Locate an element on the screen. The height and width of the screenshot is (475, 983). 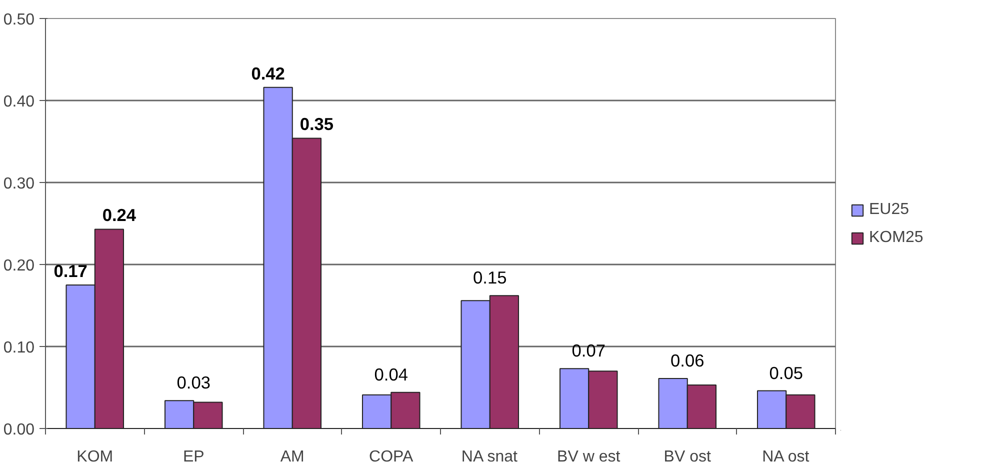
annotation: 0.07 is located at coordinates (589, 350).